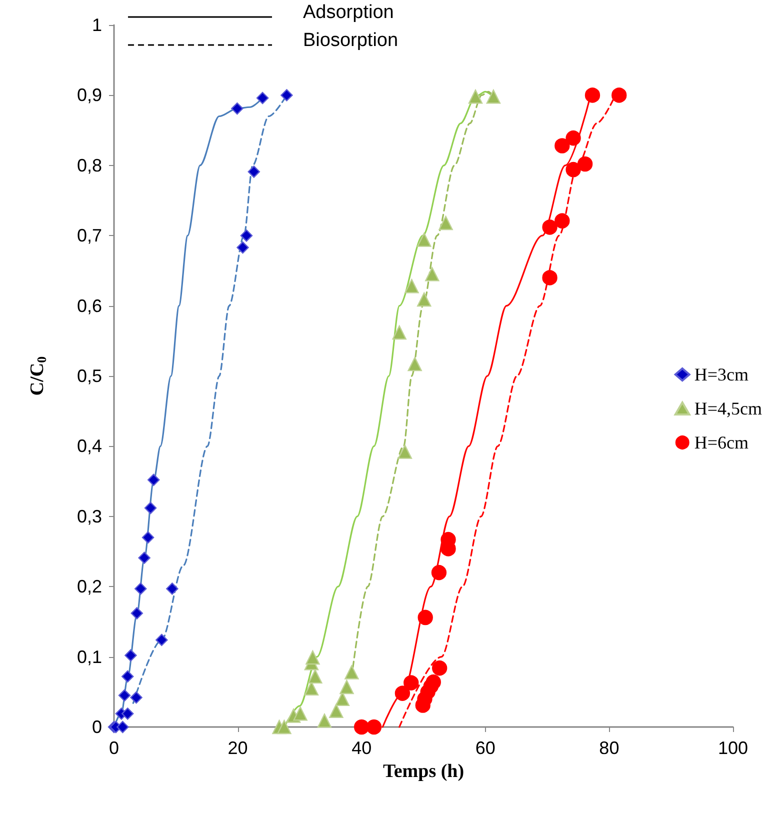 The width and height of the screenshot is (770, 817). Describe the element at coordinates (89, 656) in the screenshot. I see `y-tick-label: 0,1` at that location.